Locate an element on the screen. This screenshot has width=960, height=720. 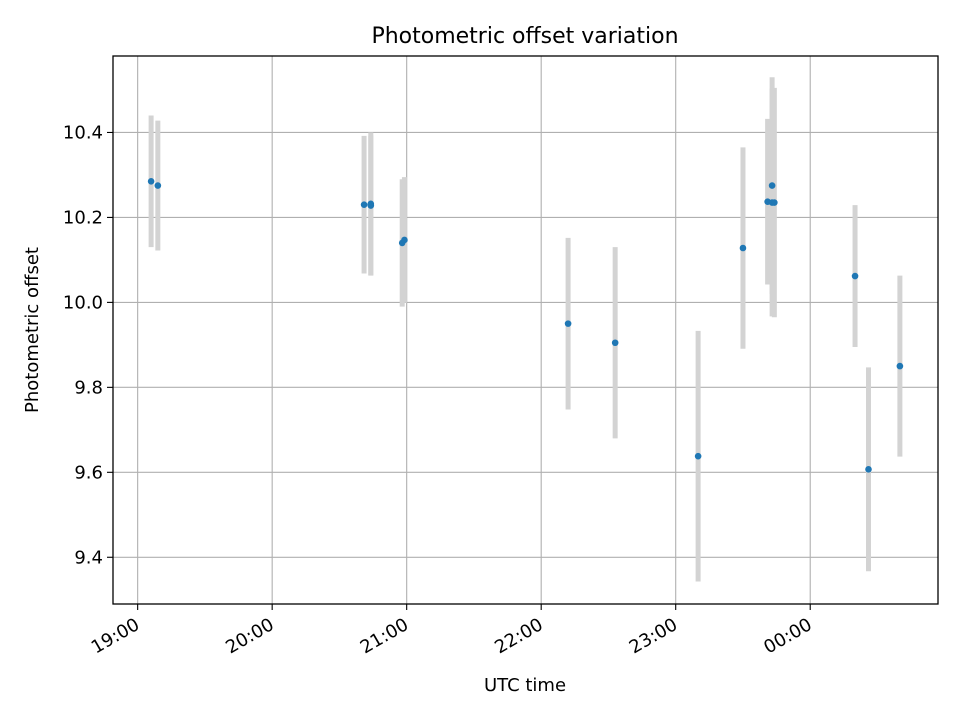
y-tick-label: 10.4 is located at coordinates (83, 132).